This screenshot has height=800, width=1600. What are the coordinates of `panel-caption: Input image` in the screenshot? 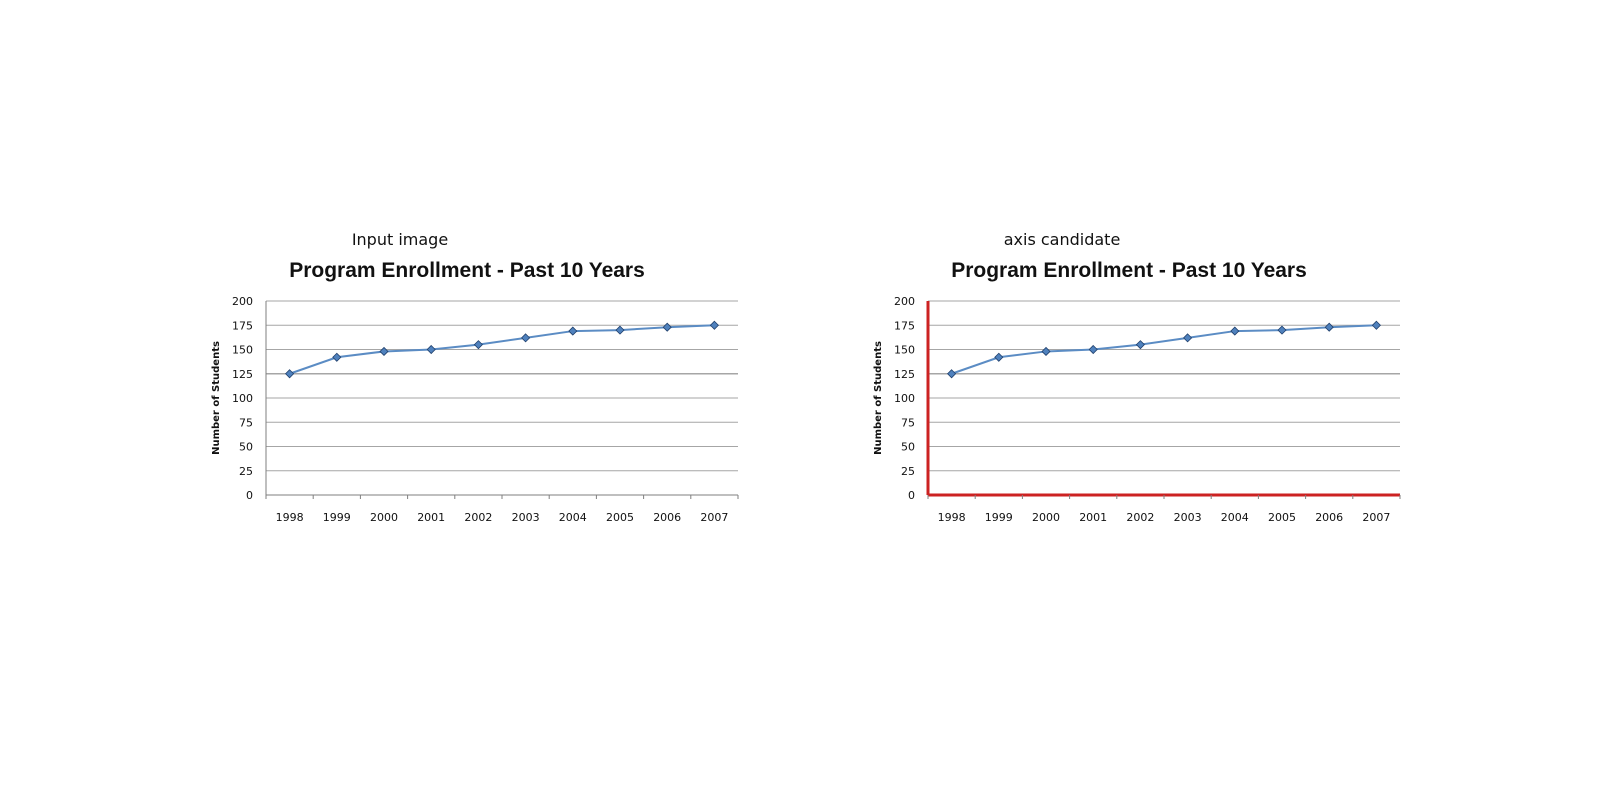 It's located at (400, 239).